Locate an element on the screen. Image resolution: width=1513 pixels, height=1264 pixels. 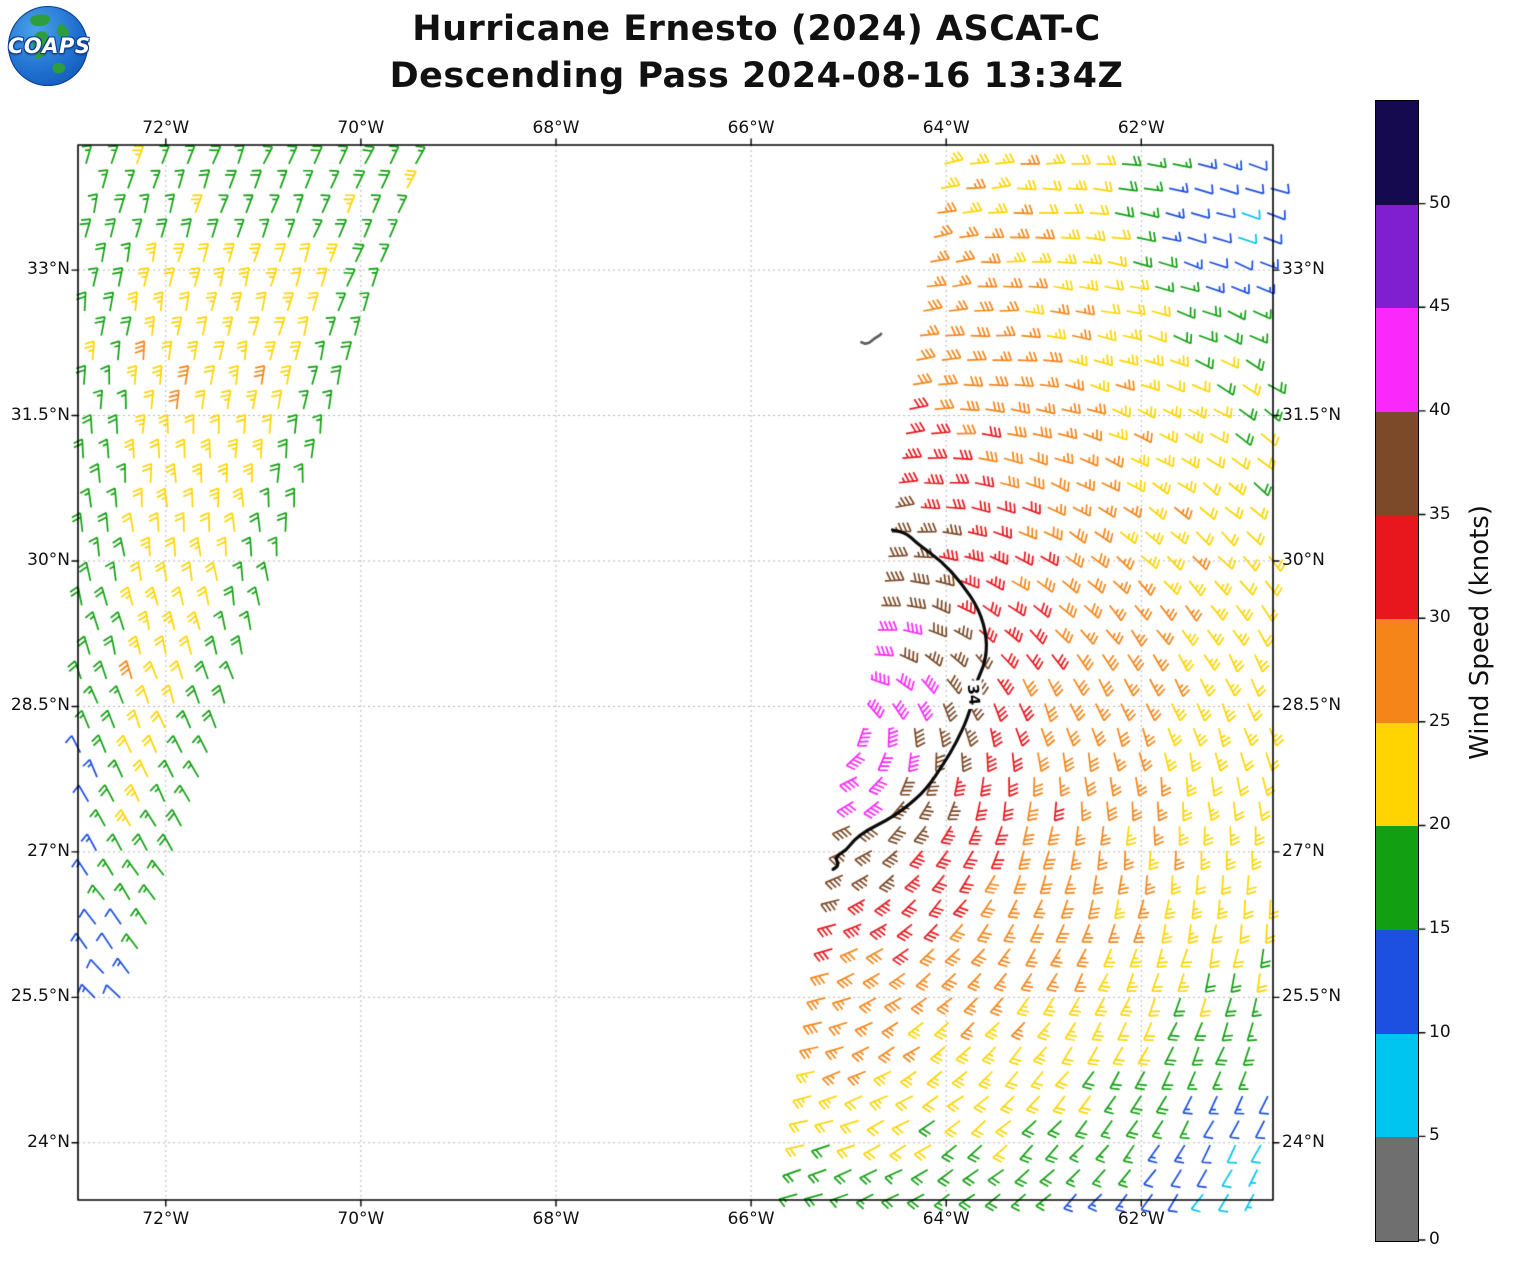
colorbar-tick-label: 35 is located at coordinates (1440, 513).